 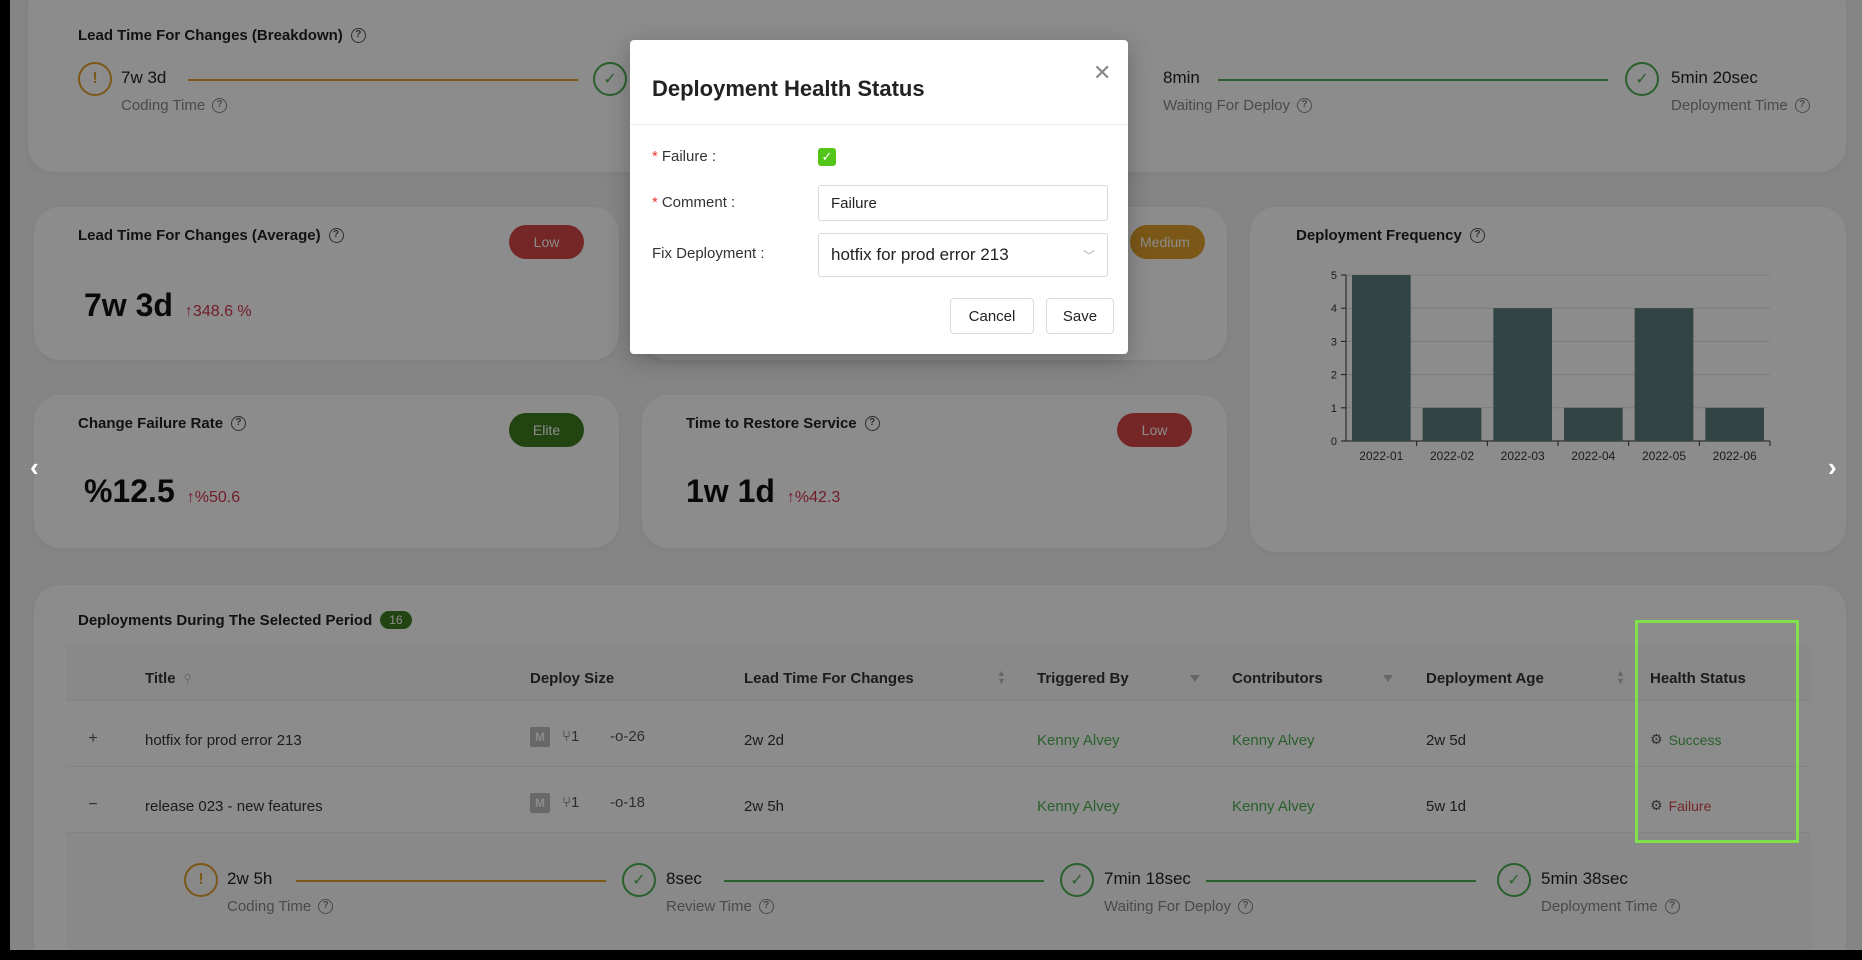 What do you see at coordinates (1584, 878) in the screenshot?
I see `deployment-time-value: 5min 38sec` at bounding box center [1584, 878].